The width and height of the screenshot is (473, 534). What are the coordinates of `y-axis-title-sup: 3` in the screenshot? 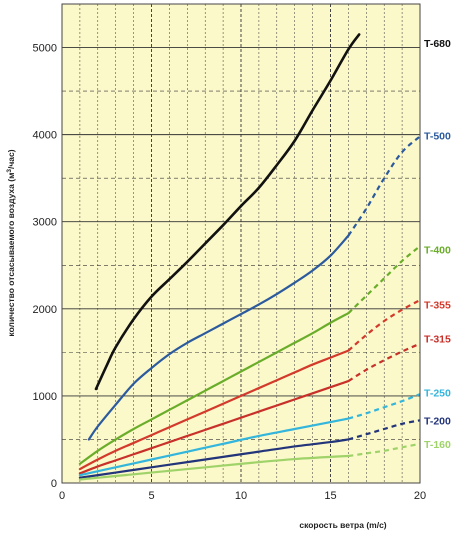 It's located at (9, 171).